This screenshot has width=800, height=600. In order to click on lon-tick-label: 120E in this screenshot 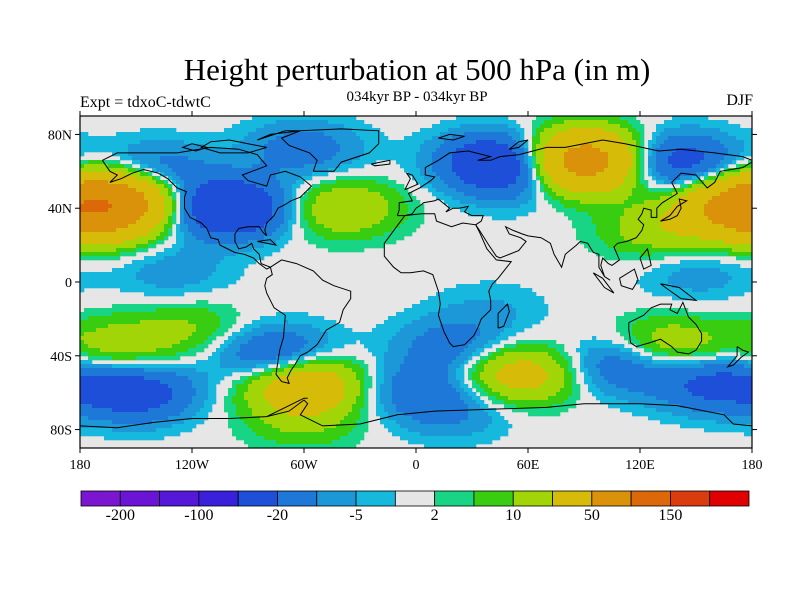, I will do `click(640, 465)`.